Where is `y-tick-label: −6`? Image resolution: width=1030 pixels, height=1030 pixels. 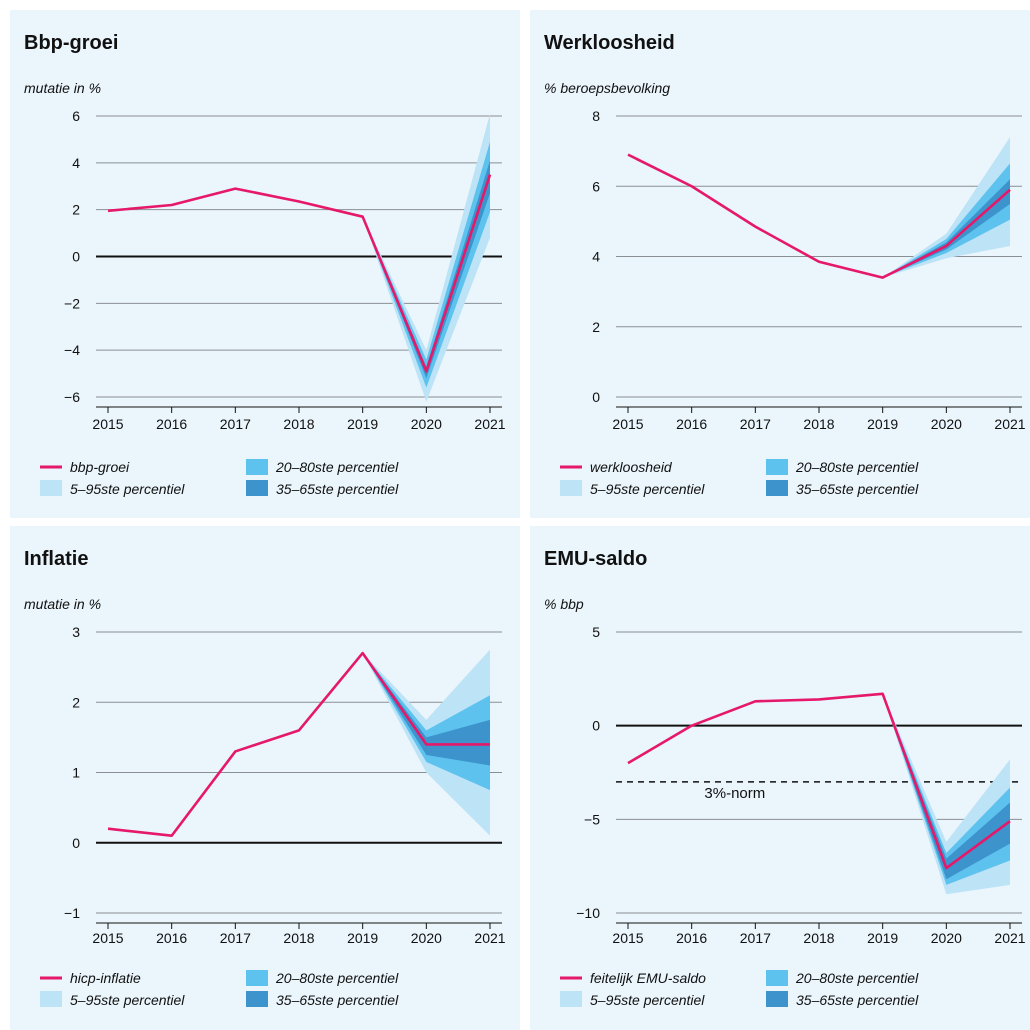
y-tick-label: −6 is located at coordinates (72, 397).